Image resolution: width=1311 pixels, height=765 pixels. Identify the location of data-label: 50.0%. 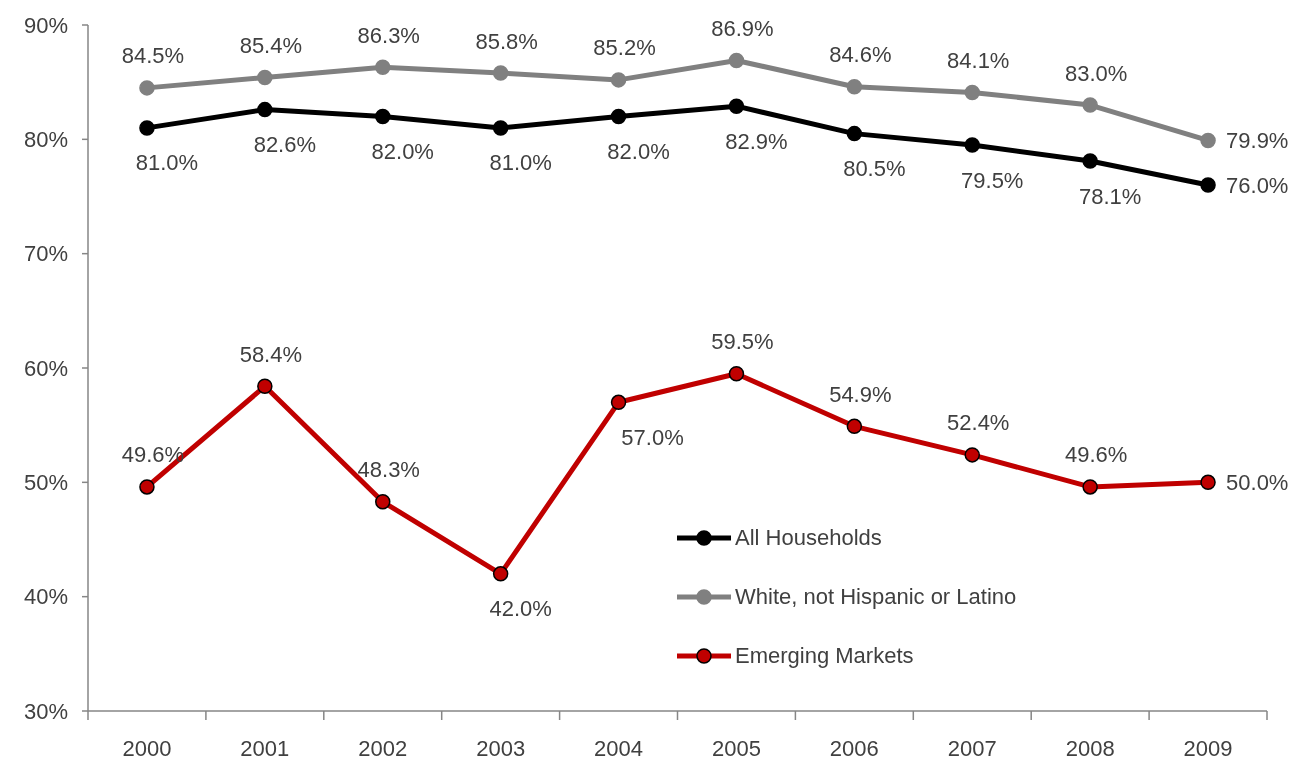
(1257, 482).